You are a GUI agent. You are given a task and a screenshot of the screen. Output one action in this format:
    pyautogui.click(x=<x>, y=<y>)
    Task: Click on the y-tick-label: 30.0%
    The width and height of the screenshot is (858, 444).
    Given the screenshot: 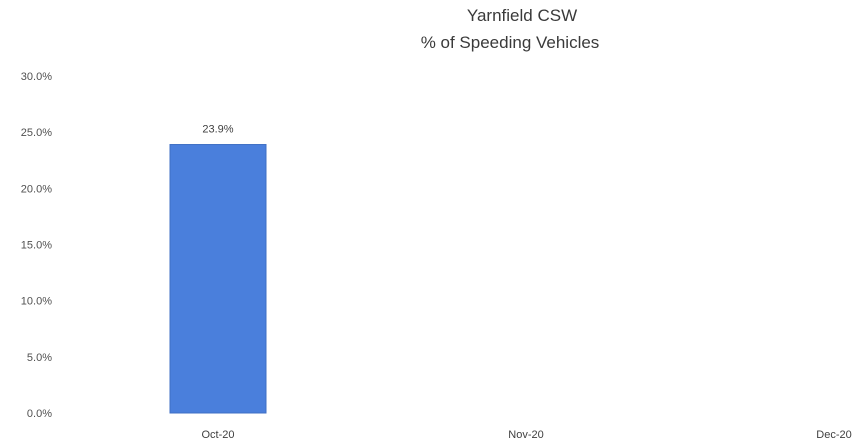 What is the action you would take?
    pyautogui.click(x=36, y=77)
    